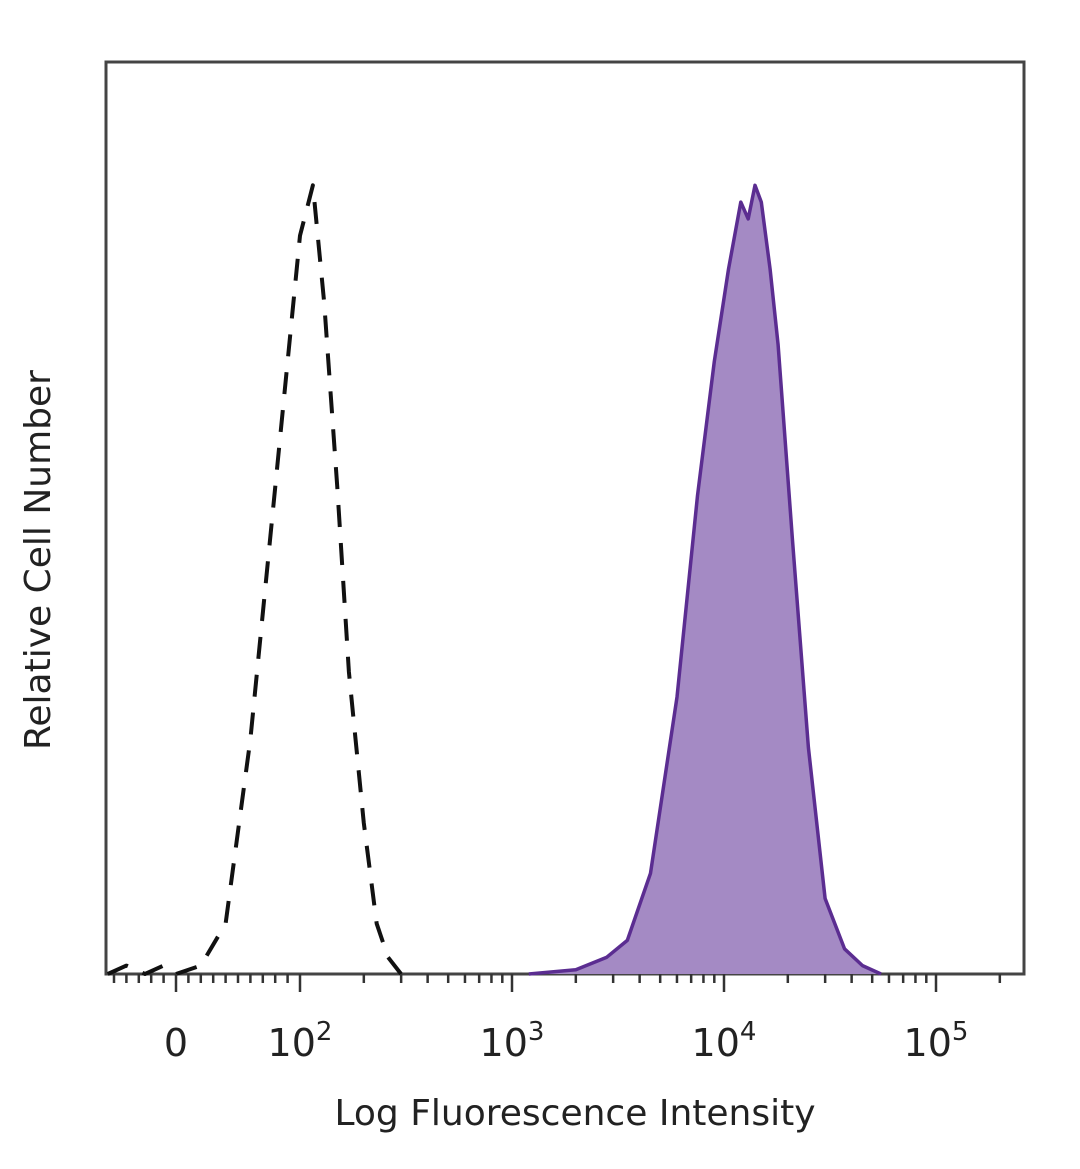 This screenshot has height=1169, width=1080. I want to click on x-tick-label: 102, so click(300, 1041).